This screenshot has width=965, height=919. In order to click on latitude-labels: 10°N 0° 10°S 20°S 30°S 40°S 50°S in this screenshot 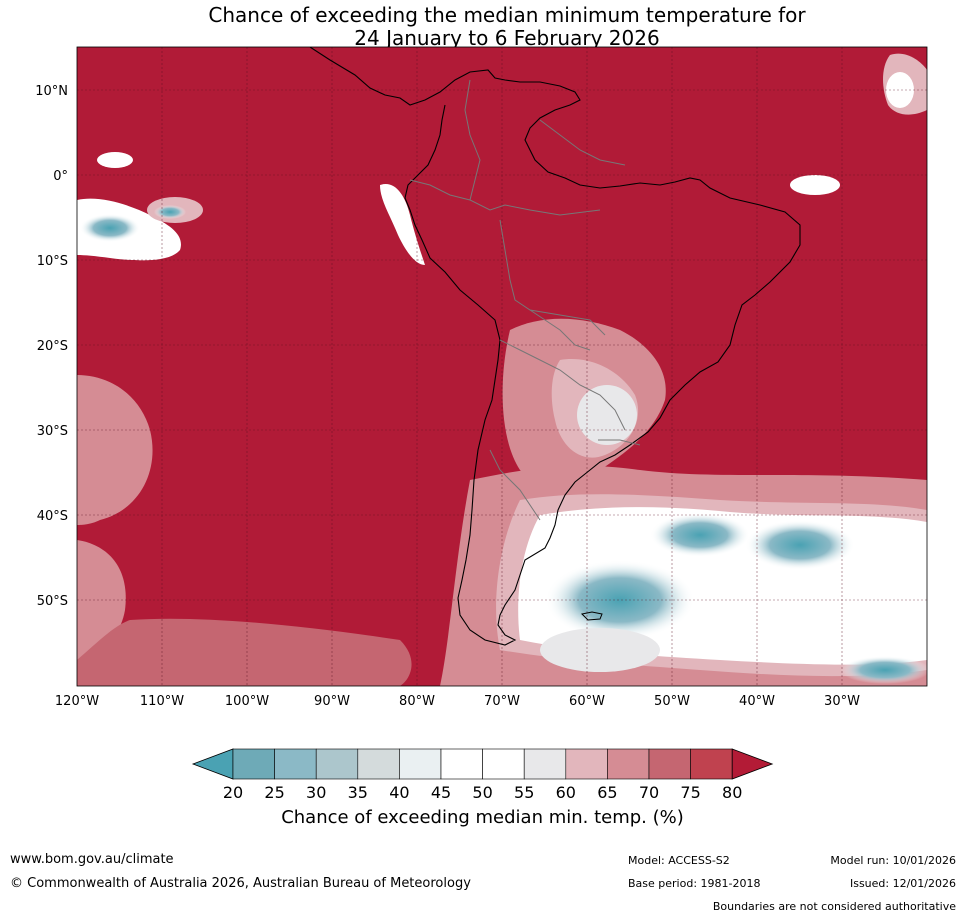, I will do `click(51, 346)`.